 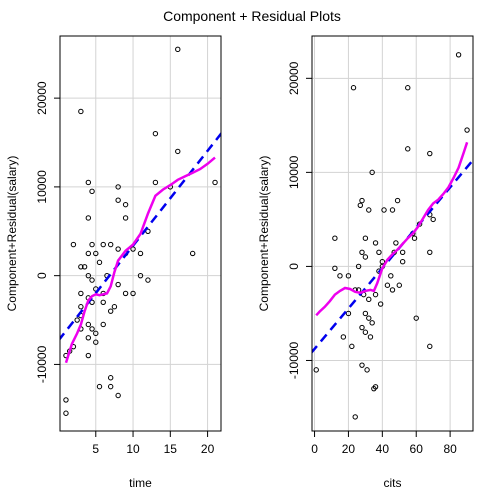 I want to click on time-y-tick-label-1: 0, so click(x=42, y=275).